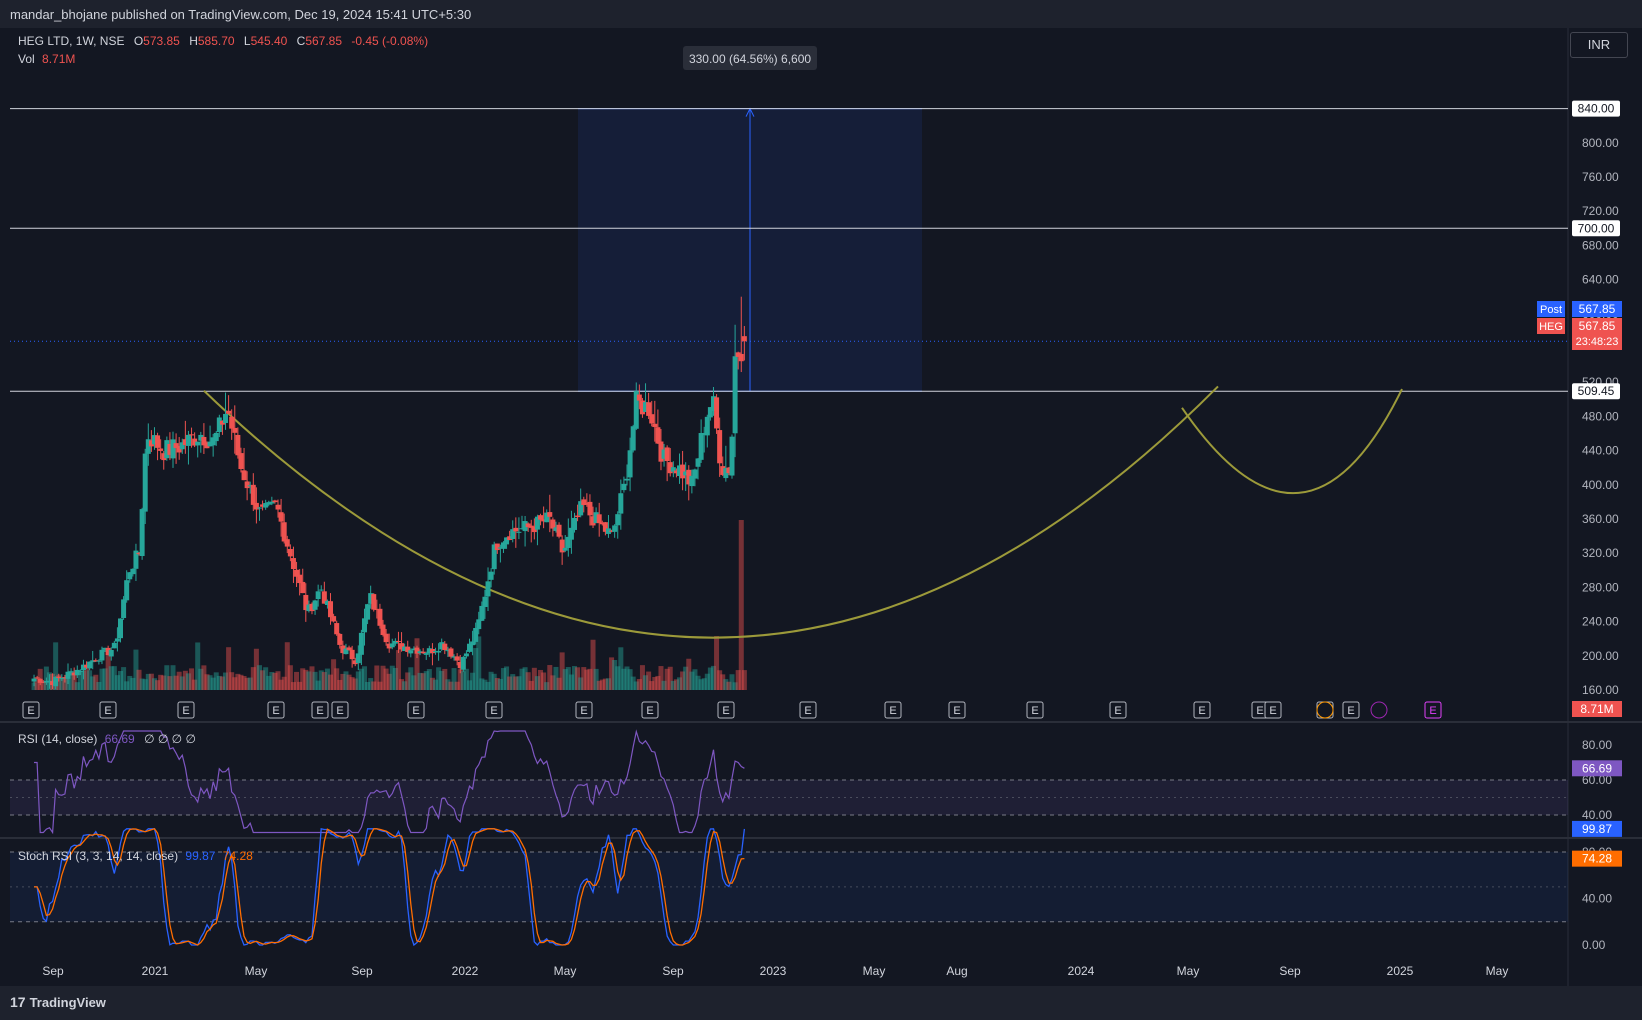  What do you see at coordinates (1600, 211) in the screenshot?
I see `price-tick-label: 720.00` at bounding box center [1600, 211].